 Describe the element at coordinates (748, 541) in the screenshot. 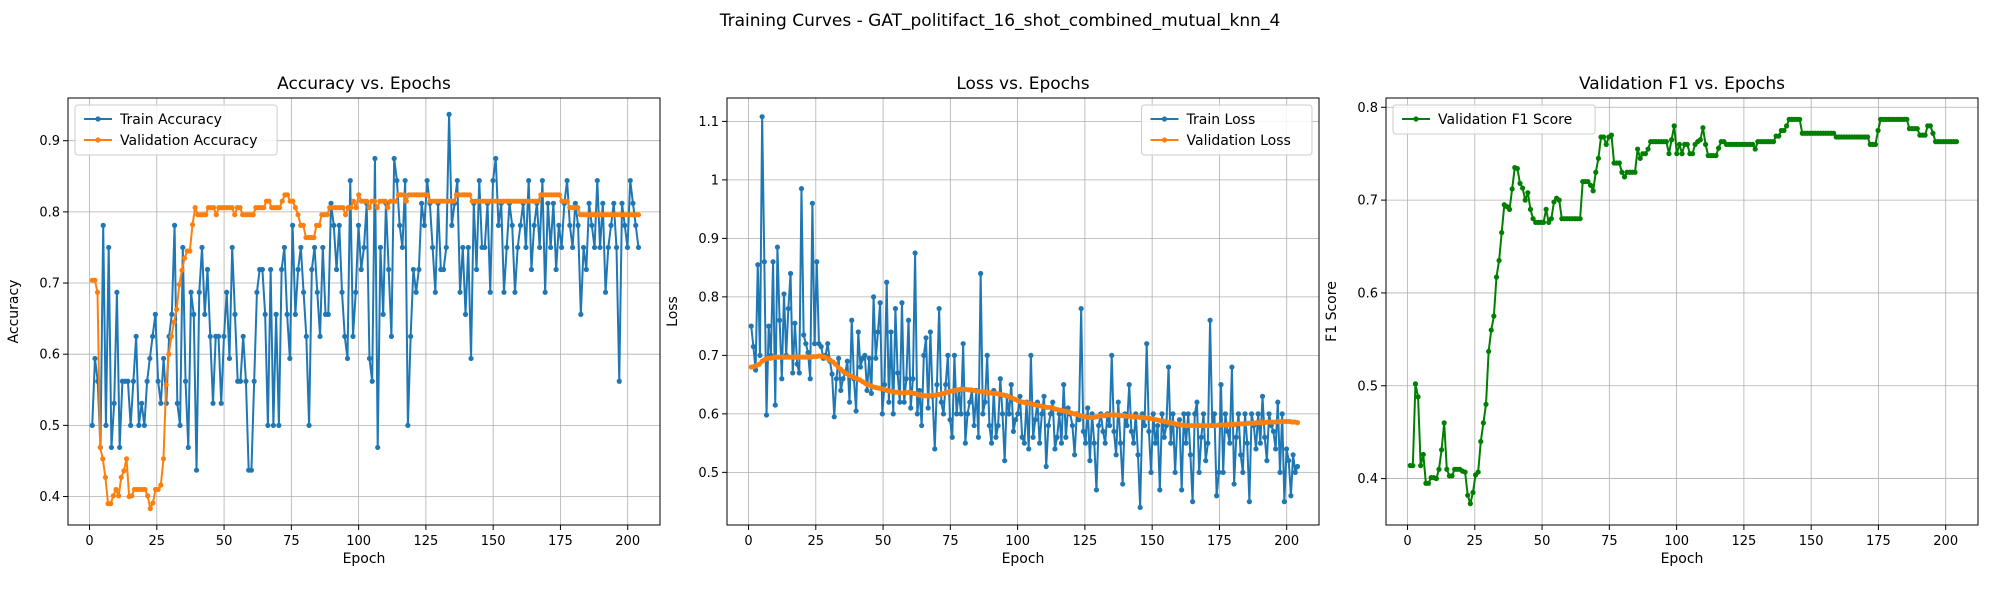

I see `x-tick-label: 0` at that location.